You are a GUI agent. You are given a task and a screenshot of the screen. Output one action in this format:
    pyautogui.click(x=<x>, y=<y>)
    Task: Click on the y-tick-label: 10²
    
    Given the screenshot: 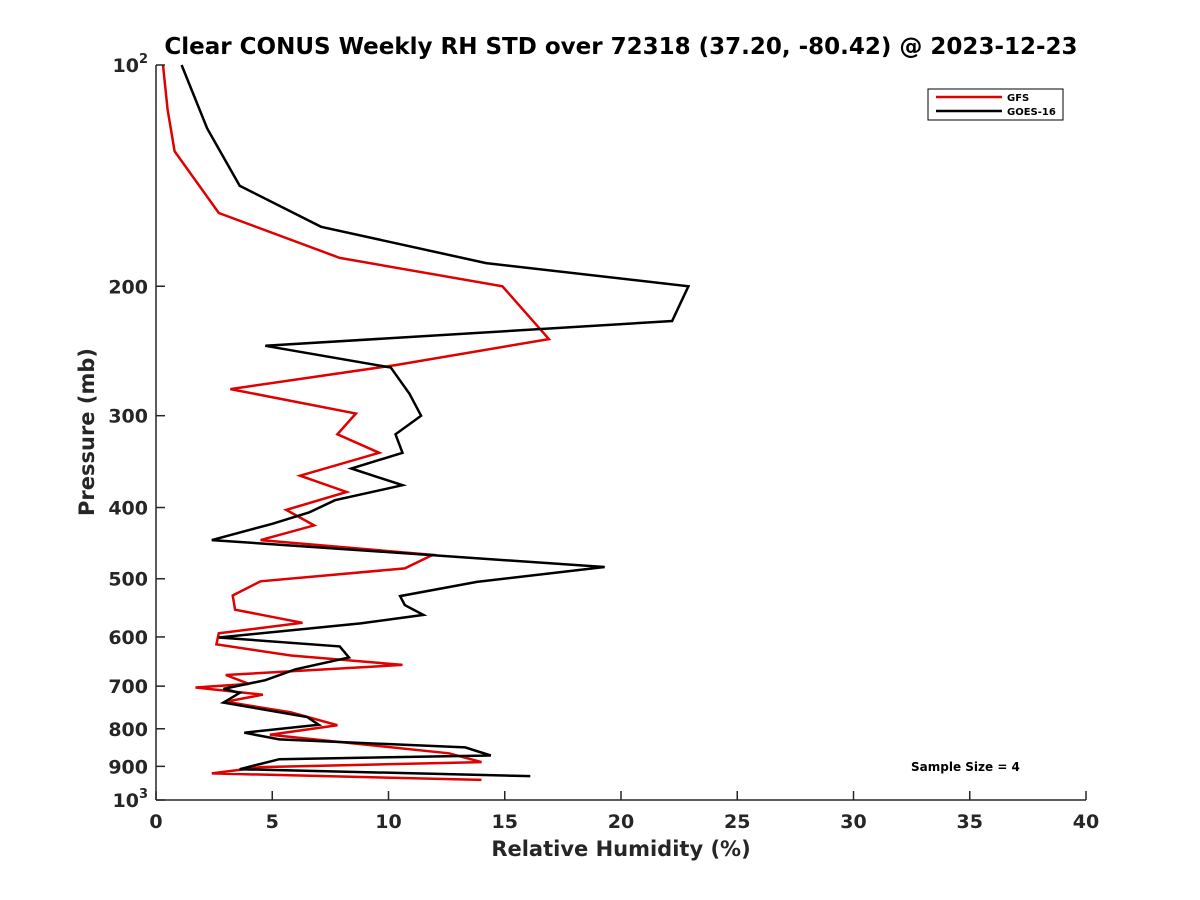 What is the action you would take?
    pyautogui.click(x=131, y=64)
    